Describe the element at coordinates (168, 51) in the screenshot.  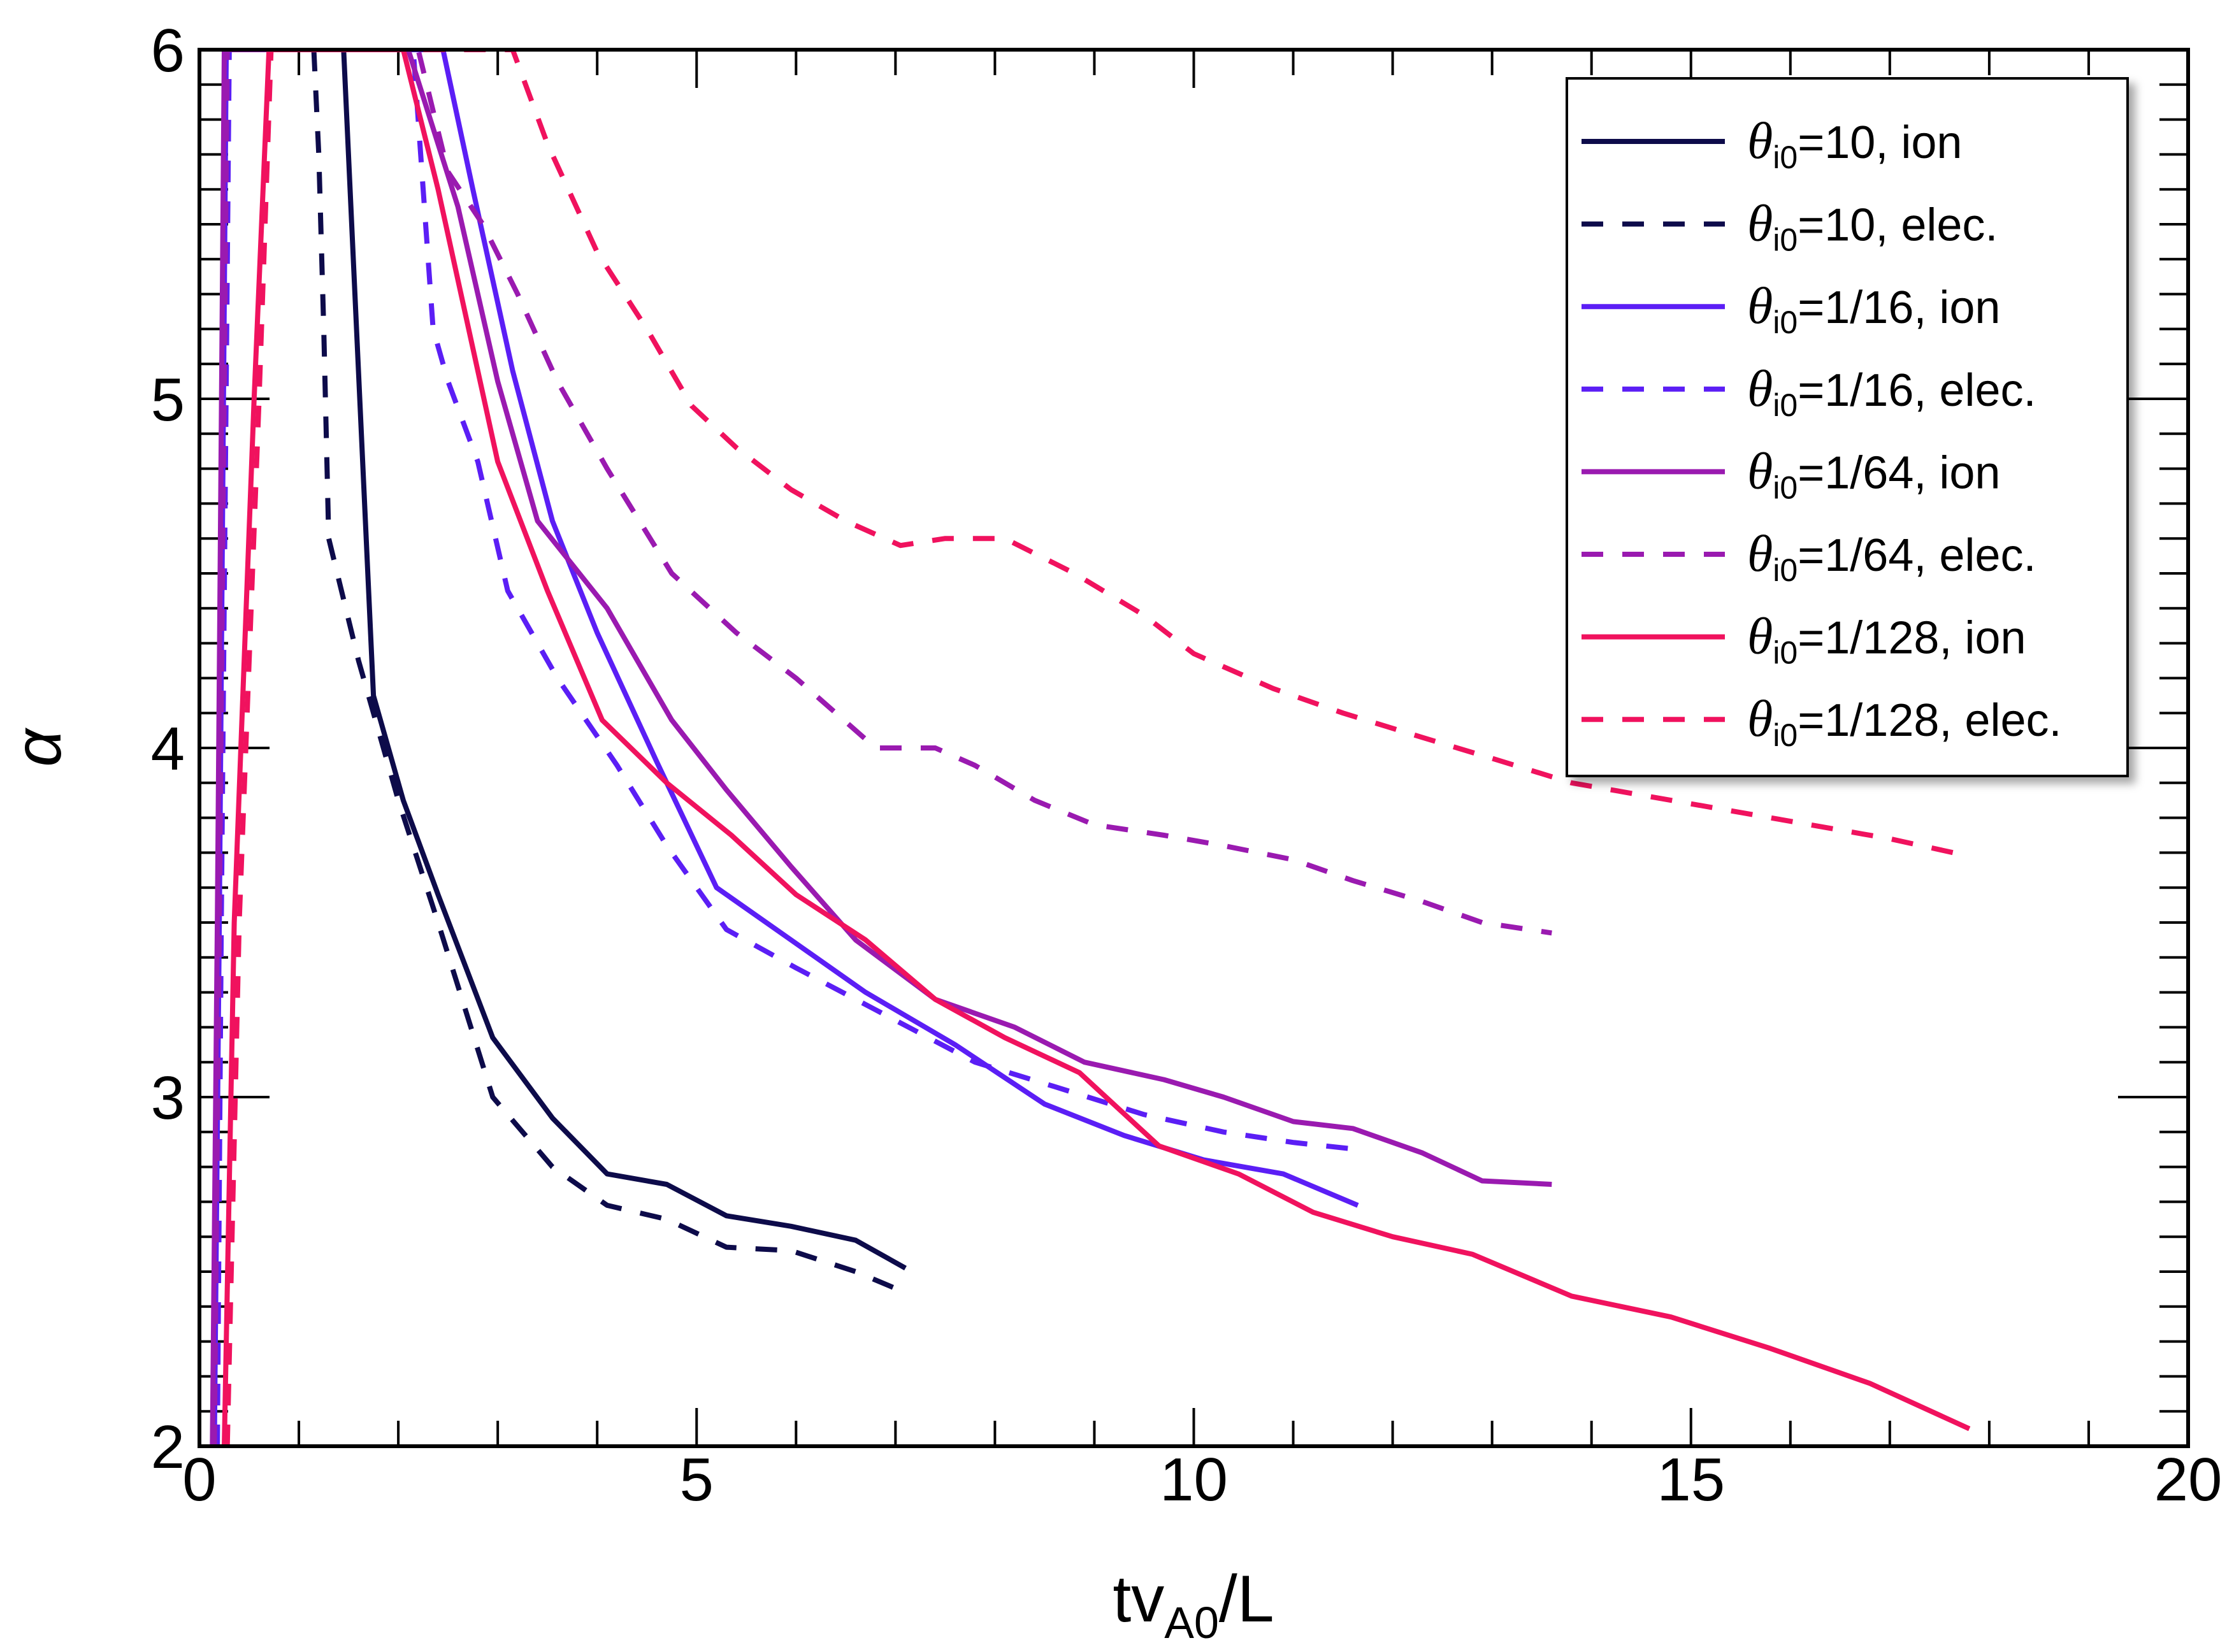
I see `y-tick-label: 6` at that location.